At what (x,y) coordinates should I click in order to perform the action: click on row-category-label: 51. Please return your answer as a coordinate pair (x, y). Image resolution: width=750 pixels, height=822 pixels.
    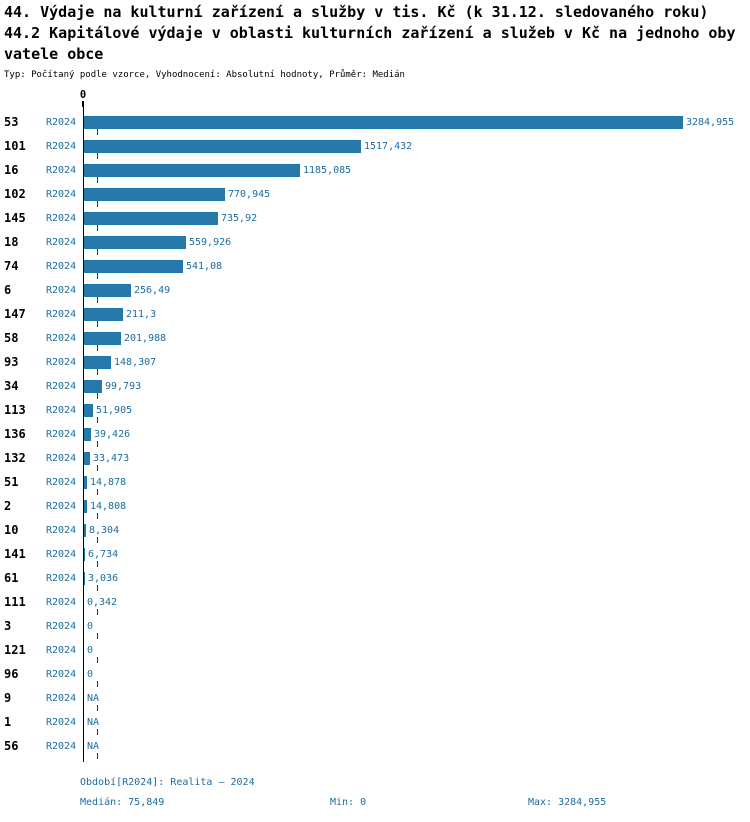
    Looking at the image, I should click on (11, 482).